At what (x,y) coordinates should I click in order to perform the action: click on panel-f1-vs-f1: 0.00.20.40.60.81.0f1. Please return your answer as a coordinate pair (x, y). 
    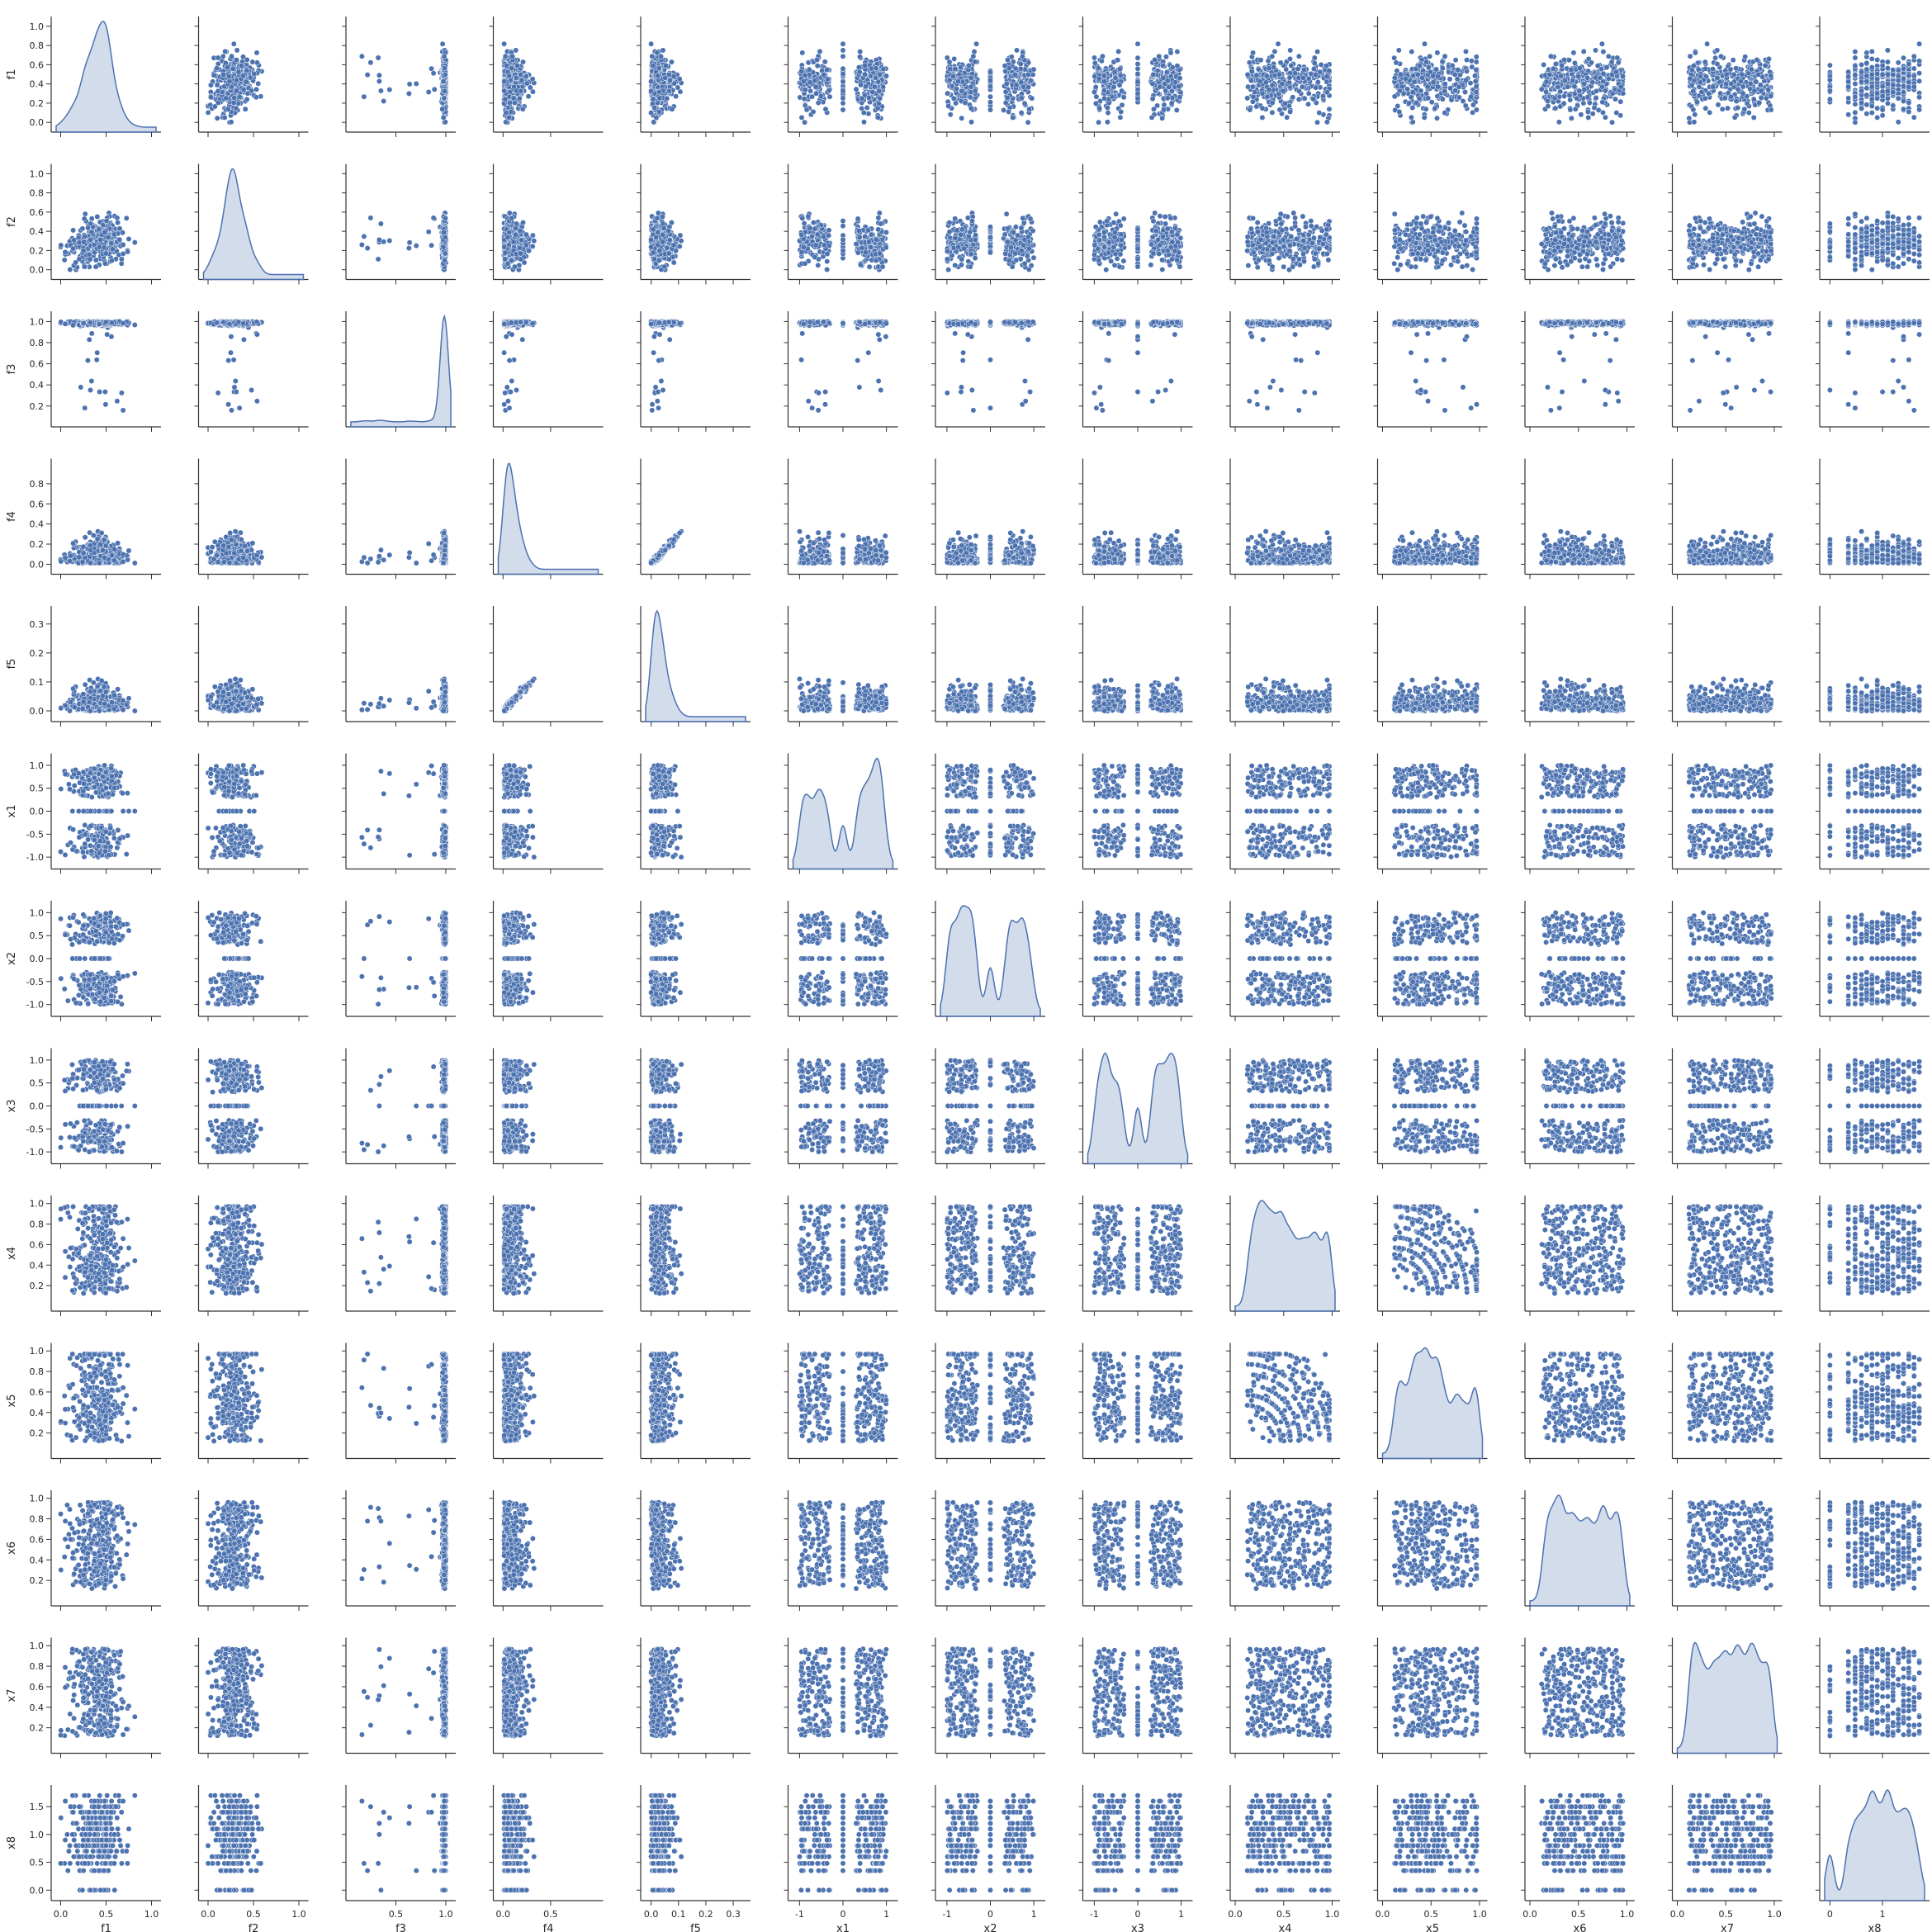
    Looking at the image, I should click on (83, 77).